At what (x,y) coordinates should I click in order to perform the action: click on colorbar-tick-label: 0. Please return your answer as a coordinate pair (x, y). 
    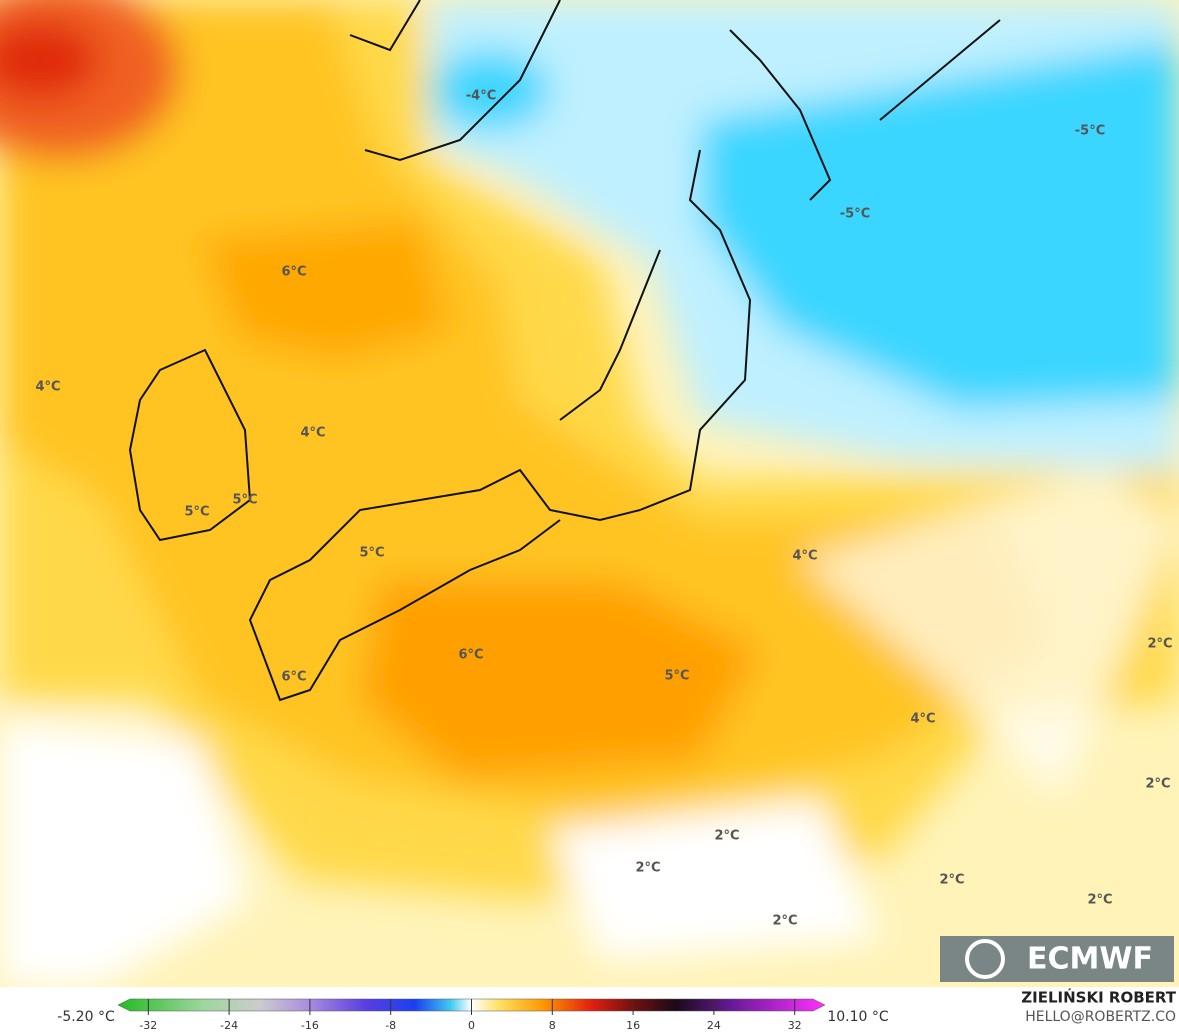
    Looking at the image, I should click on (471, 1025).